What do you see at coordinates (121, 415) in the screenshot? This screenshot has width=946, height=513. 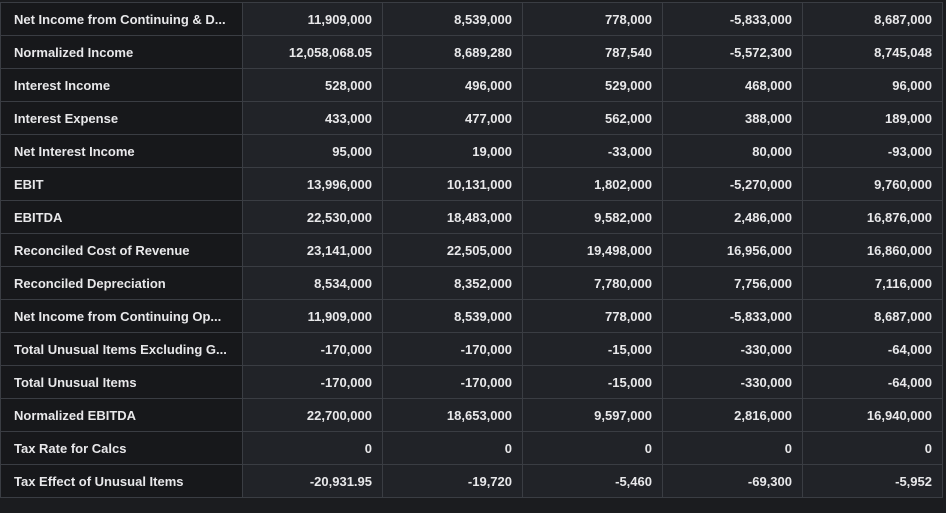 I see `row-label: Normalized EBITDA` at bounding box center [121, 415].